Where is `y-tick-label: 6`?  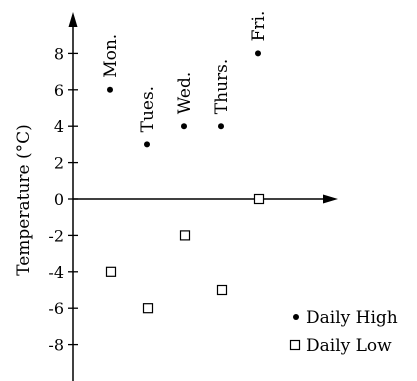
y-tick-label: 6 is located at coordinates (59, 90).